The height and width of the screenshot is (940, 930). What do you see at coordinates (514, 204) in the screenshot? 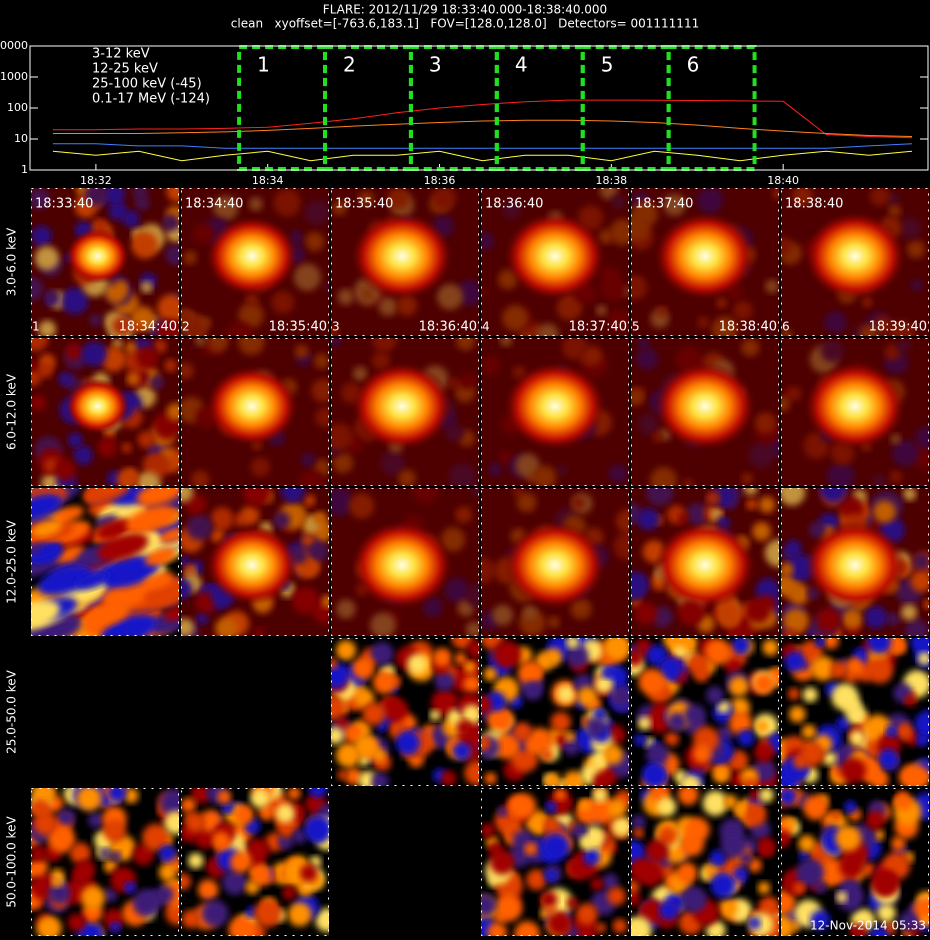
I see `panel-start-time: 18:36:40` at bounding box center [514, 204].